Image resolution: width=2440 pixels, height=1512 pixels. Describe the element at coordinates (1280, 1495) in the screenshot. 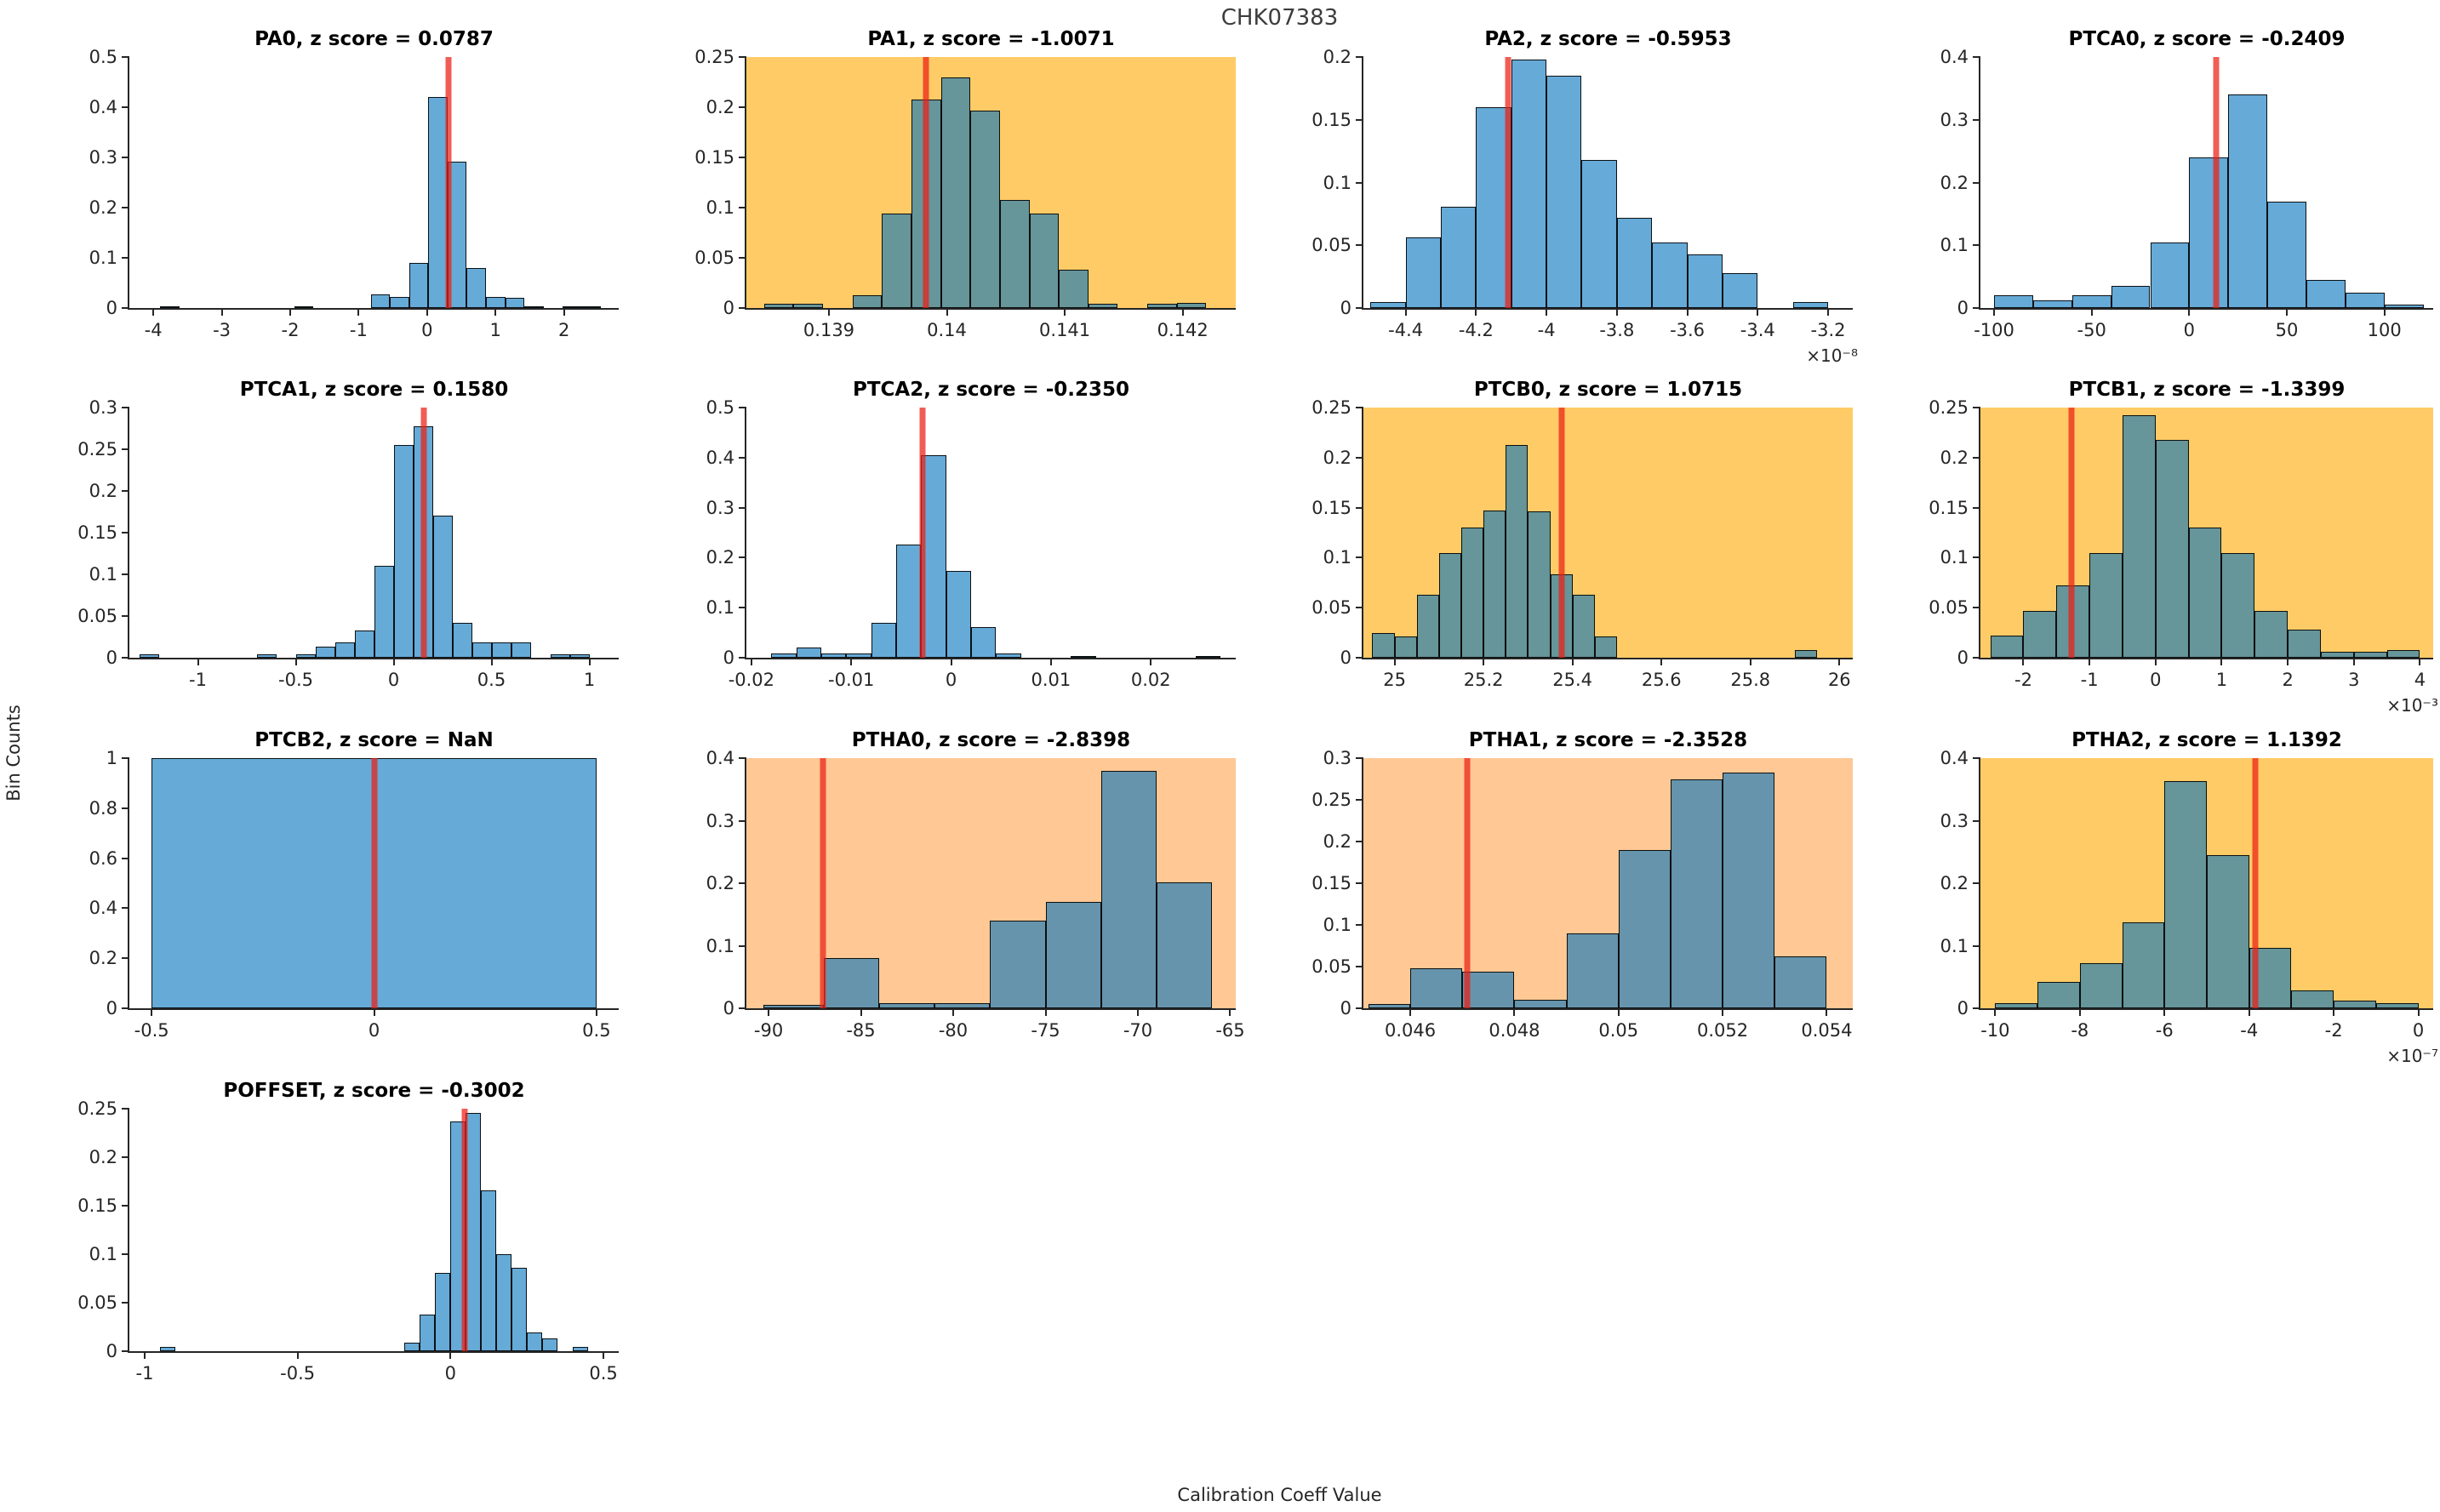

I see `x-axis-label: Calibration Coeff Value` at that location.